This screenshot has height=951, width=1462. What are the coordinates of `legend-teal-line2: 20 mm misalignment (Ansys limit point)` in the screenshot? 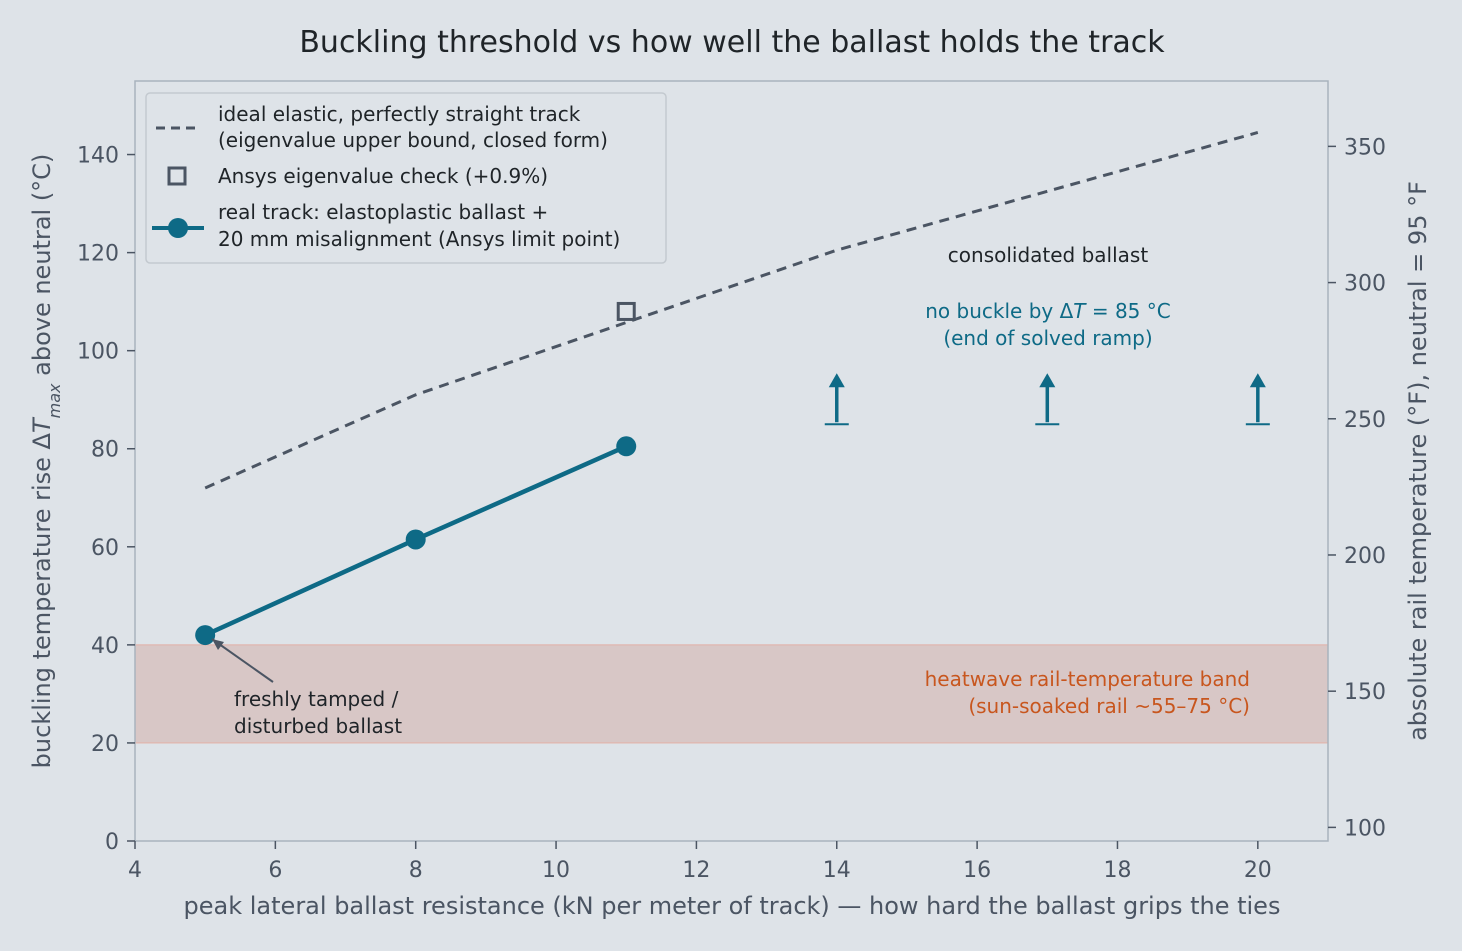 It's located at (419, 239).